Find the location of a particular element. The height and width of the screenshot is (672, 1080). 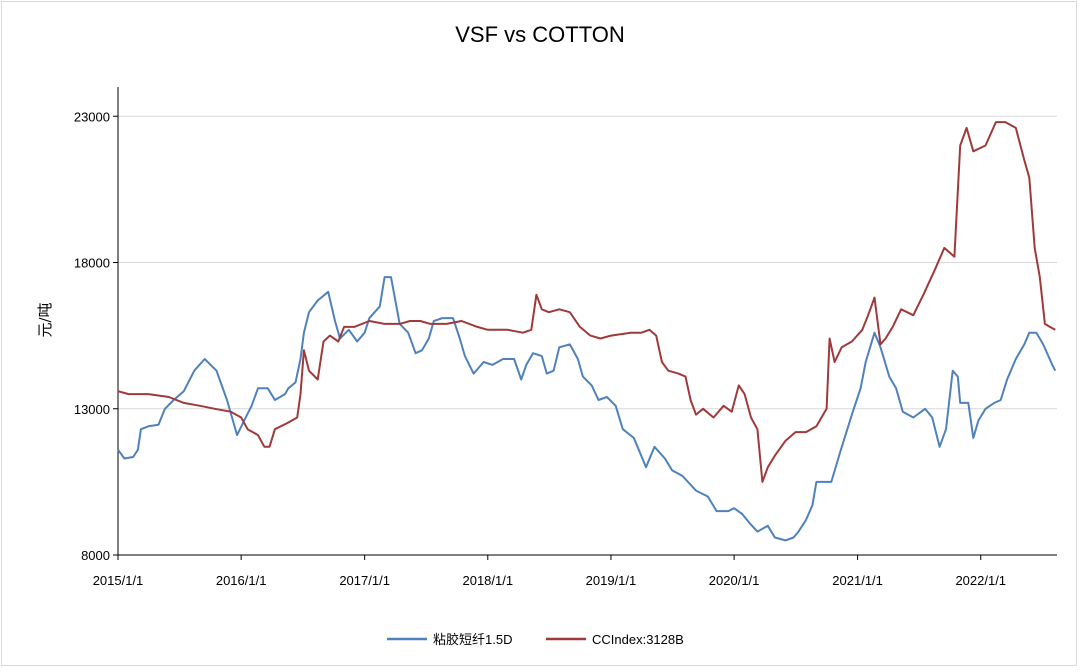

x-tick-label: 2021/1/1 is located at coordinates (857, 580).